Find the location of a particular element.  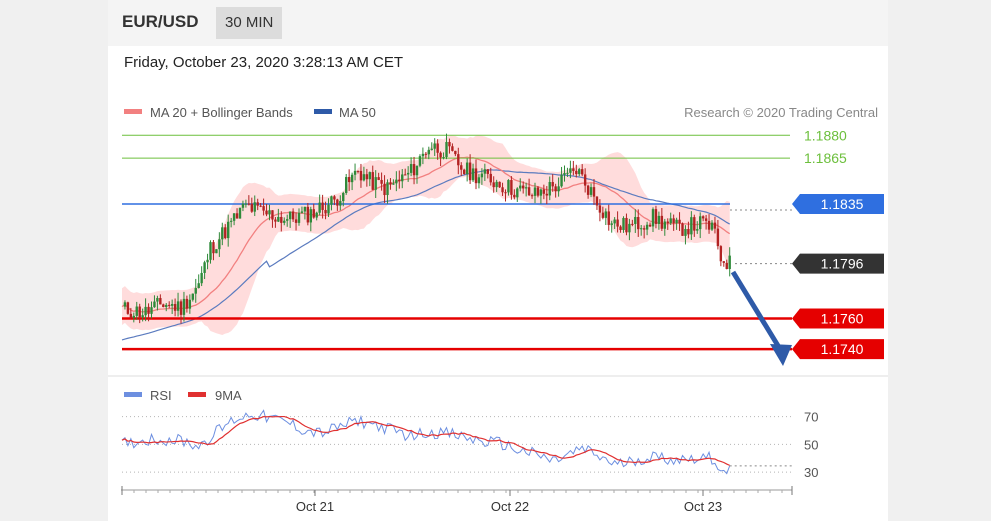

target-tag is located at coordinates (838, 318).